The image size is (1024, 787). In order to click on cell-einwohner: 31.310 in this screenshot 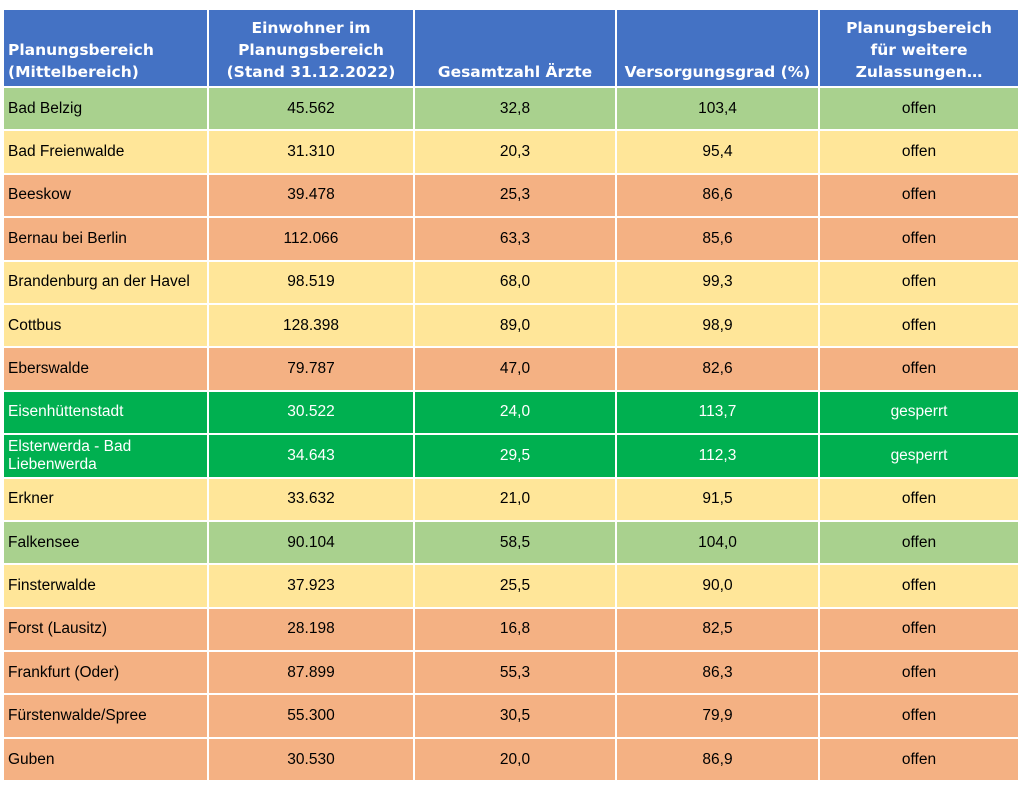, I will do `click(312, 153)`.